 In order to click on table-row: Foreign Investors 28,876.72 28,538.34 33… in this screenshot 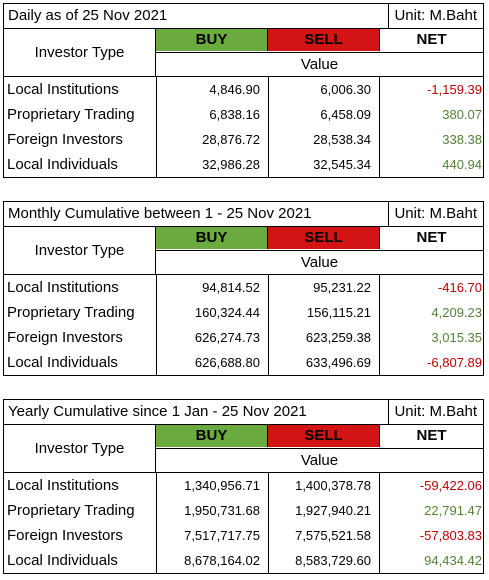, I will do `click(243, 139)`.